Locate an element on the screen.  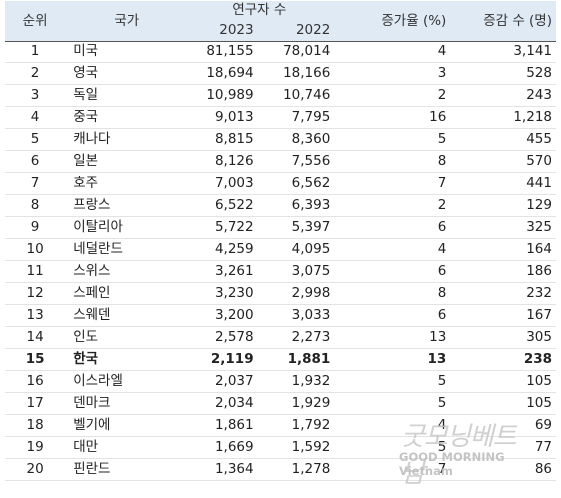
rank-cell: 10 is located at coordinates (35, 249).